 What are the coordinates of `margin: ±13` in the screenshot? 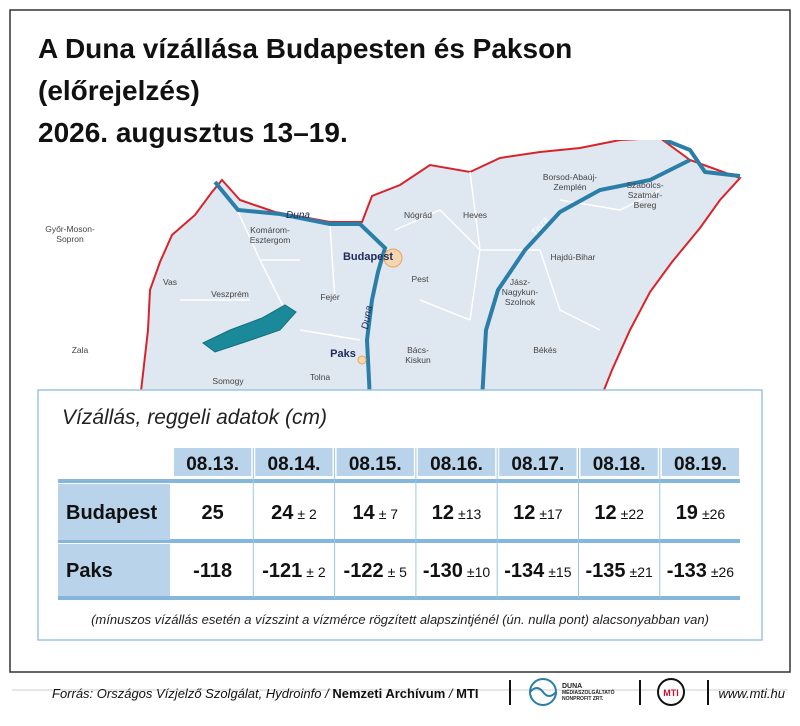 It's located at (469, 514).